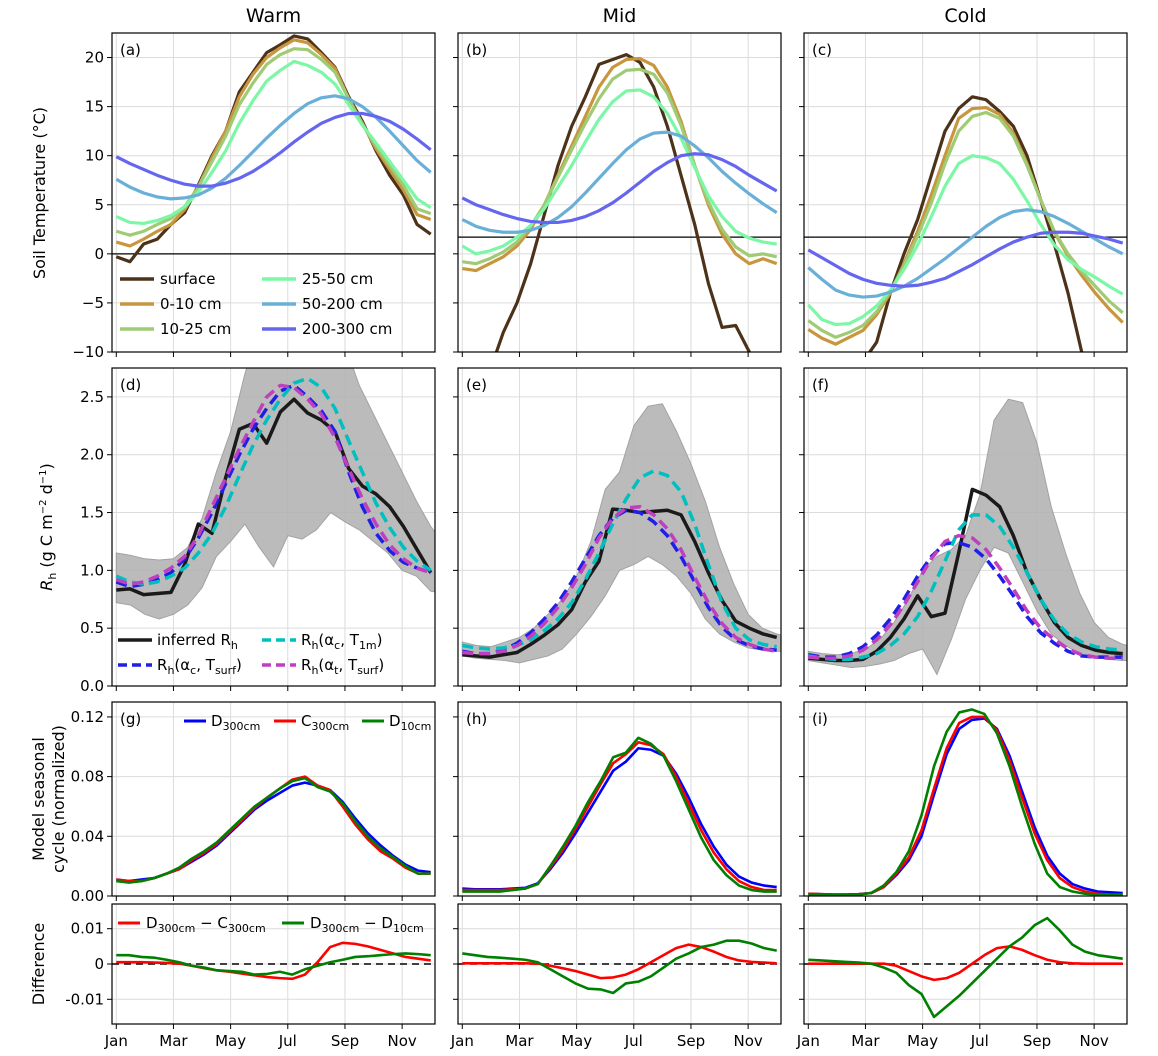 The width and height of the screenshot is (1158, 1056). What do you see at coordinates (191, 304) in the screenshot?
I see `legend-label: 0-10 cm` at bounding box center [191, 304].